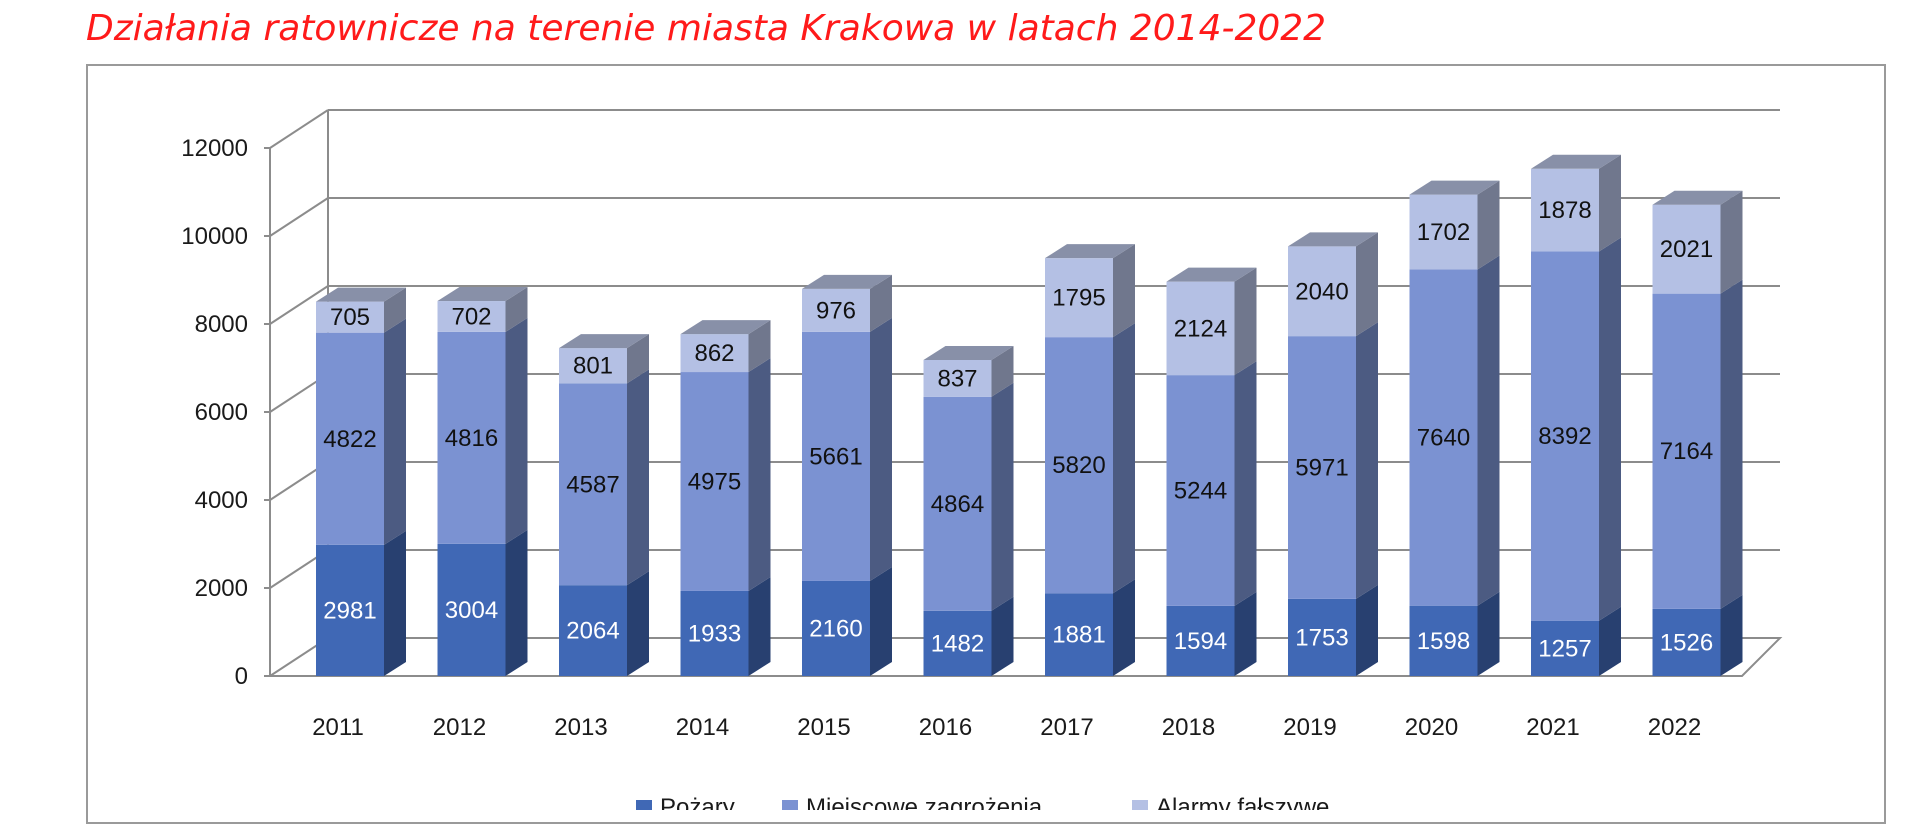 This screenshot has width=1920, height=824. I want to click on data-label: 4587, so click(592, 484).